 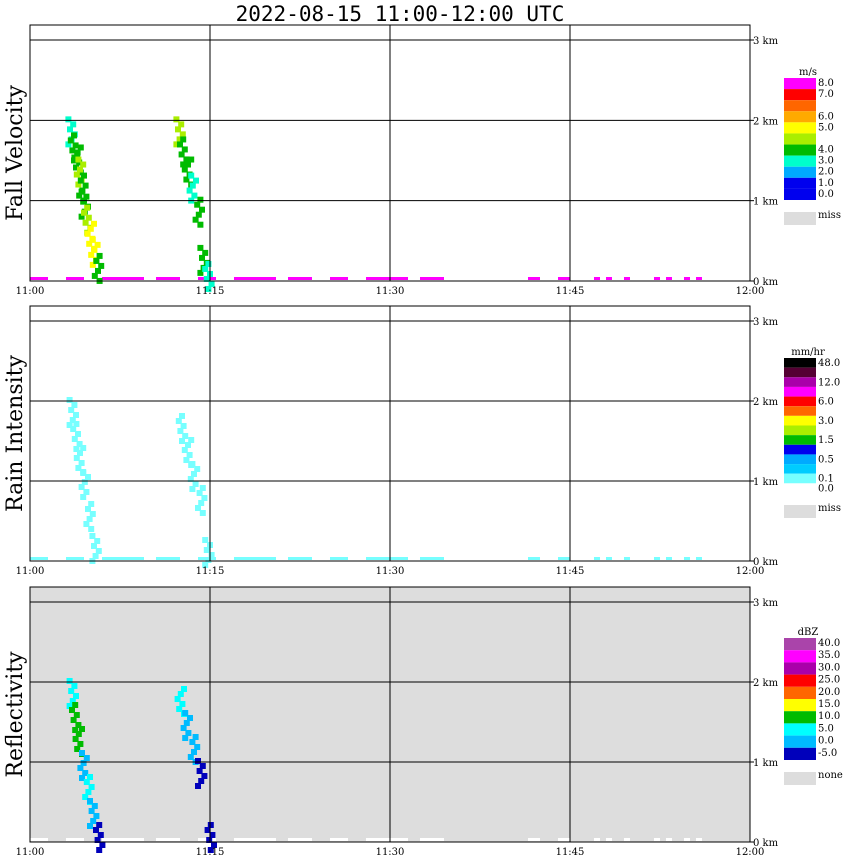 What do you see at coordinates (829, 382) in the screenshot?
I see `legend-label: 12.0` at bounding box center [829, 382].